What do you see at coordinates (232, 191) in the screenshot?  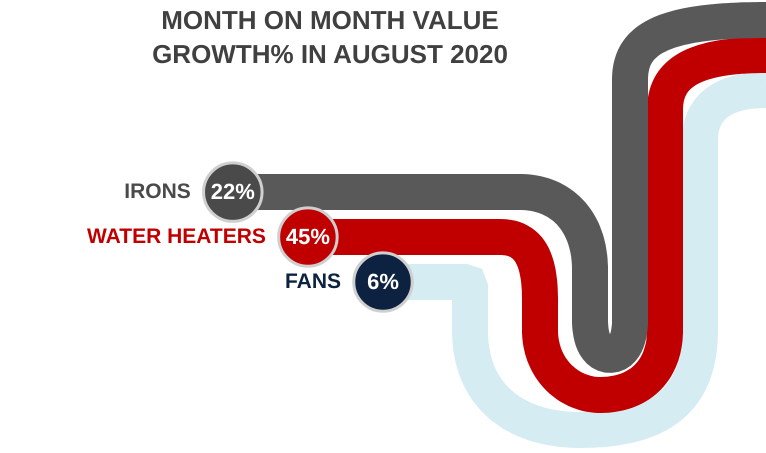 I see `data-label: 22%` at bounding box center [232, 191].